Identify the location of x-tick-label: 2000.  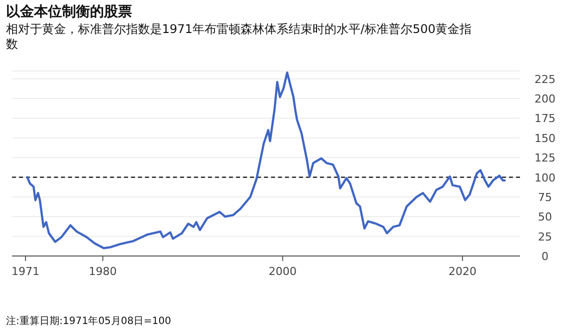
(282, 271).